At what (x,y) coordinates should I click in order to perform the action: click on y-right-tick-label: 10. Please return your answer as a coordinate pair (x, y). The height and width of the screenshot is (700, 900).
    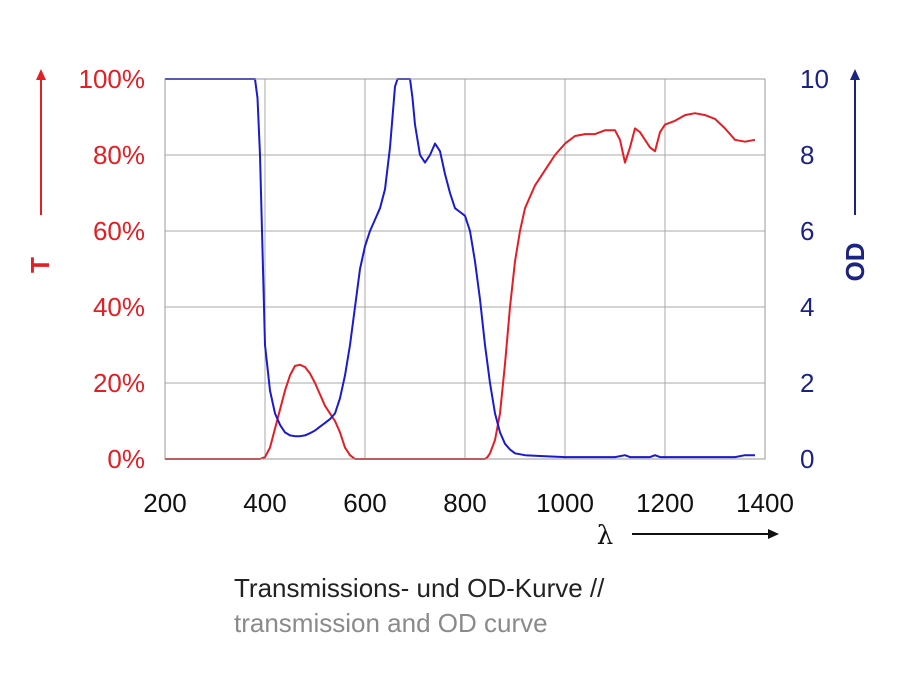
    Looking at the image, I should click on (814, 79).